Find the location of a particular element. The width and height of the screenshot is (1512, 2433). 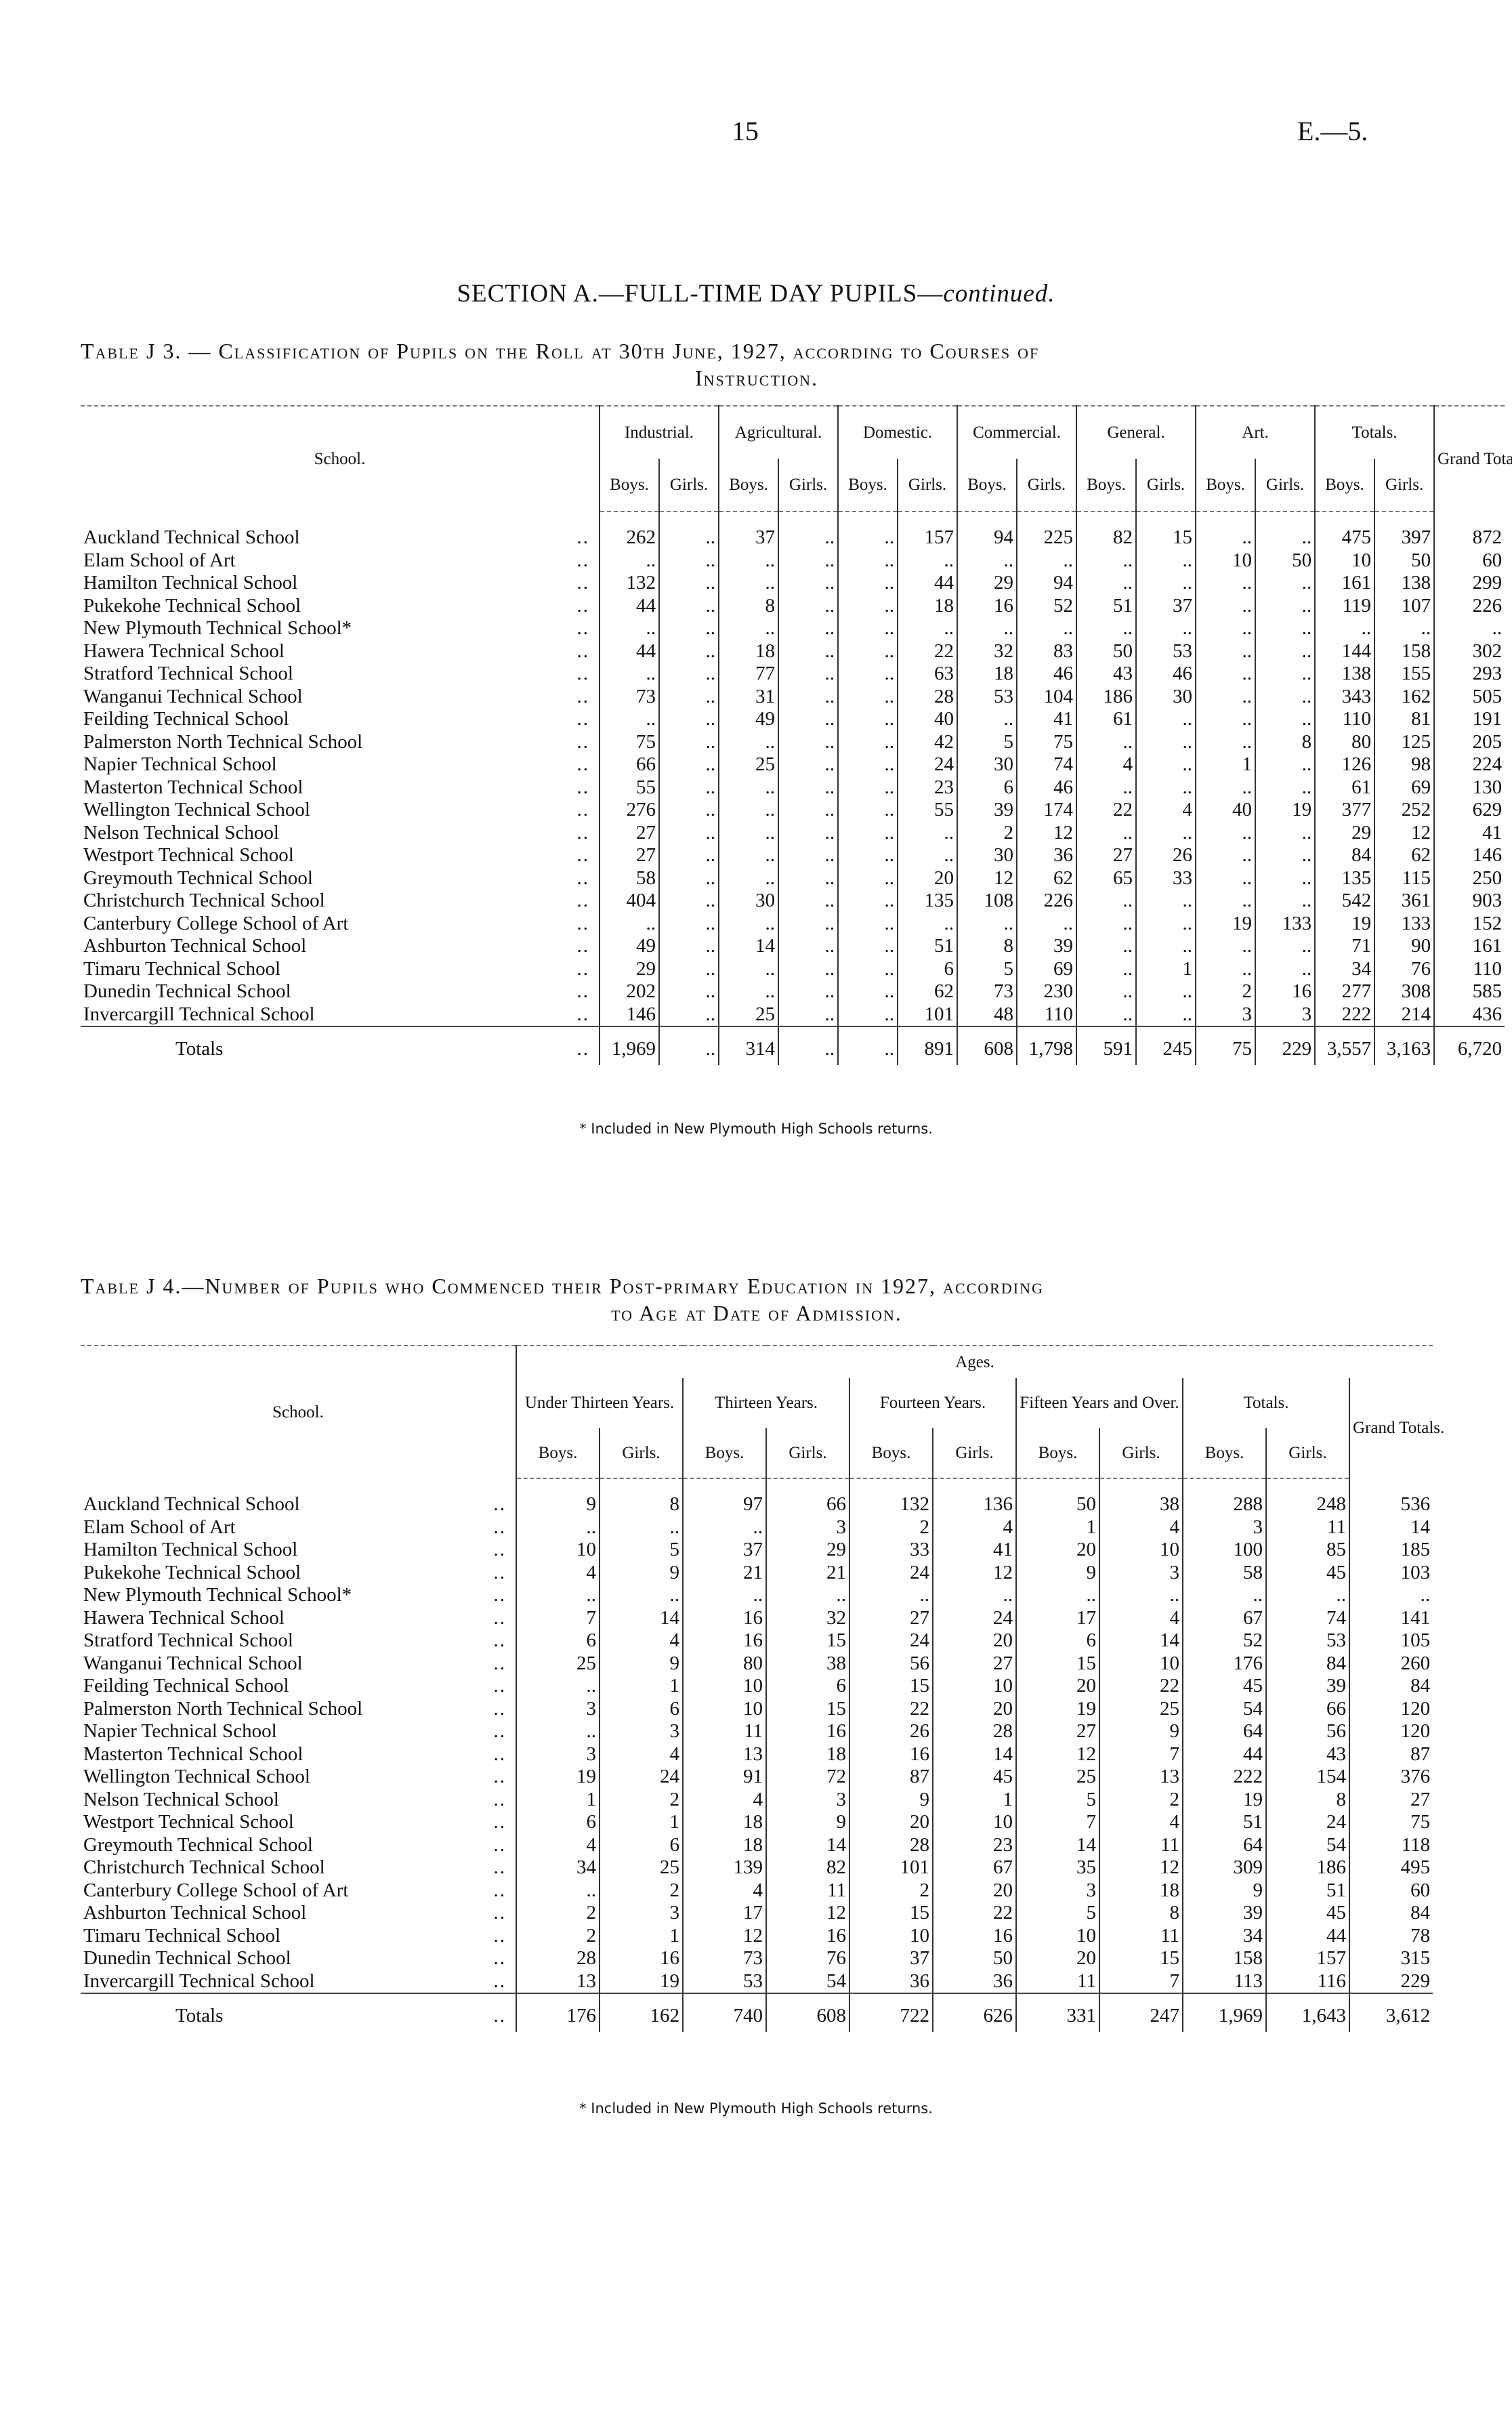

group-header: Agricultural. is located at coordinates (778, 432).